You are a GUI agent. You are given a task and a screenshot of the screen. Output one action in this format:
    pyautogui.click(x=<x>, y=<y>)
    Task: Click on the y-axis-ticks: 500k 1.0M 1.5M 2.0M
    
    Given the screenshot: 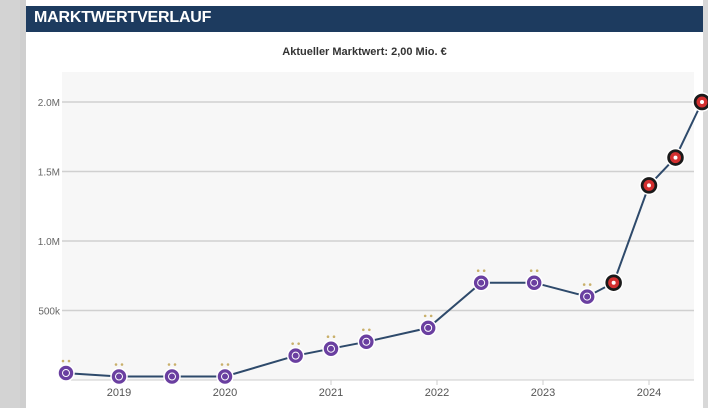 What is the action you would take?
    pyautogui.click(x=49, y=208)
    